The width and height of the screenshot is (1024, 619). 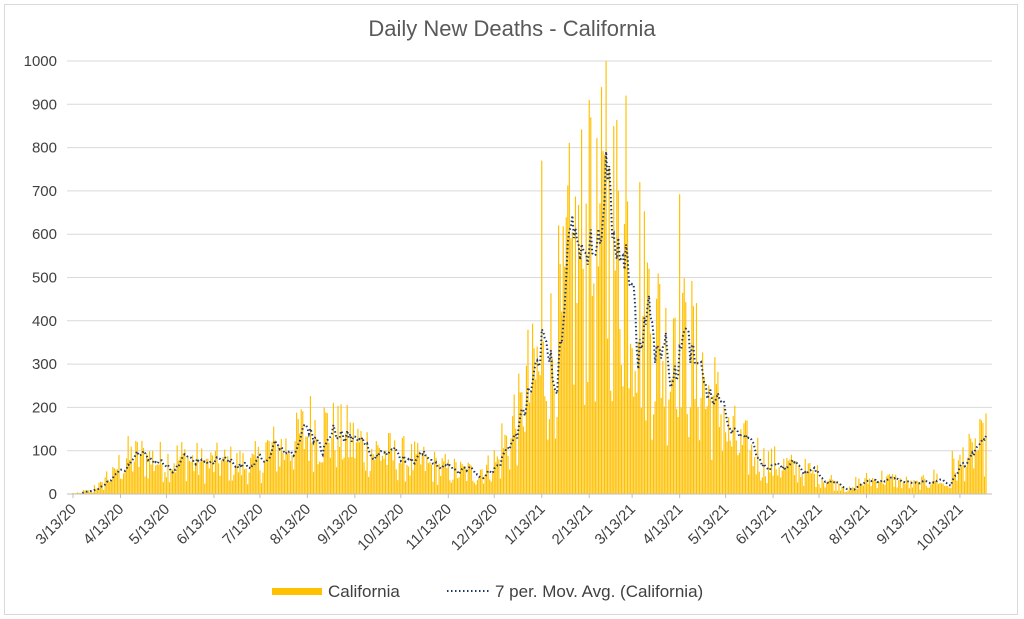 What do you see at coordinates (801, 524) in the screenshot?
I see `x-tick-label: 7/13/21` at bounding box center [801, 524].